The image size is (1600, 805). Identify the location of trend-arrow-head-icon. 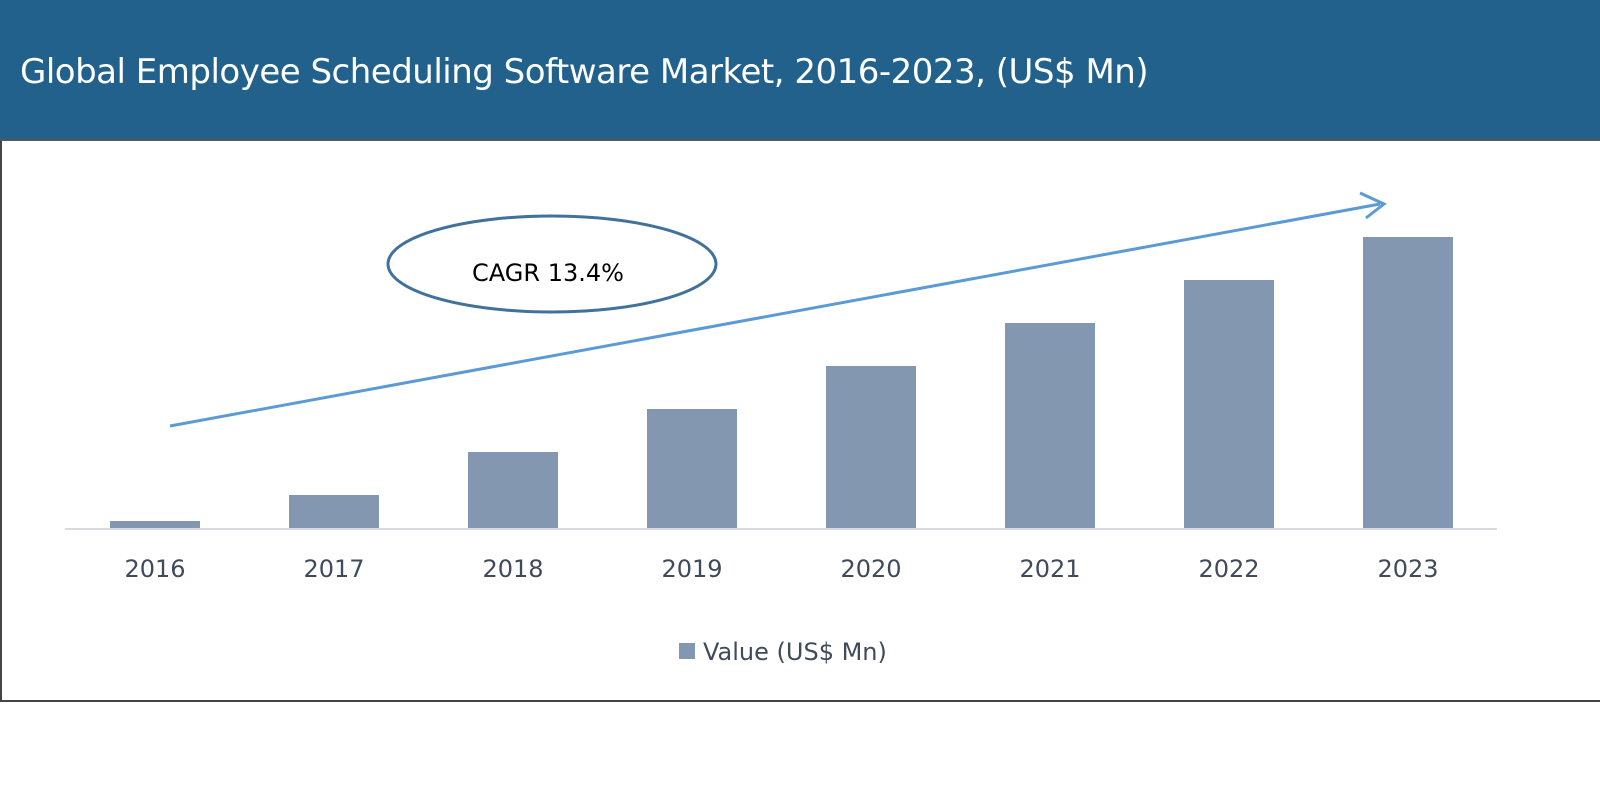
(1373, 205).